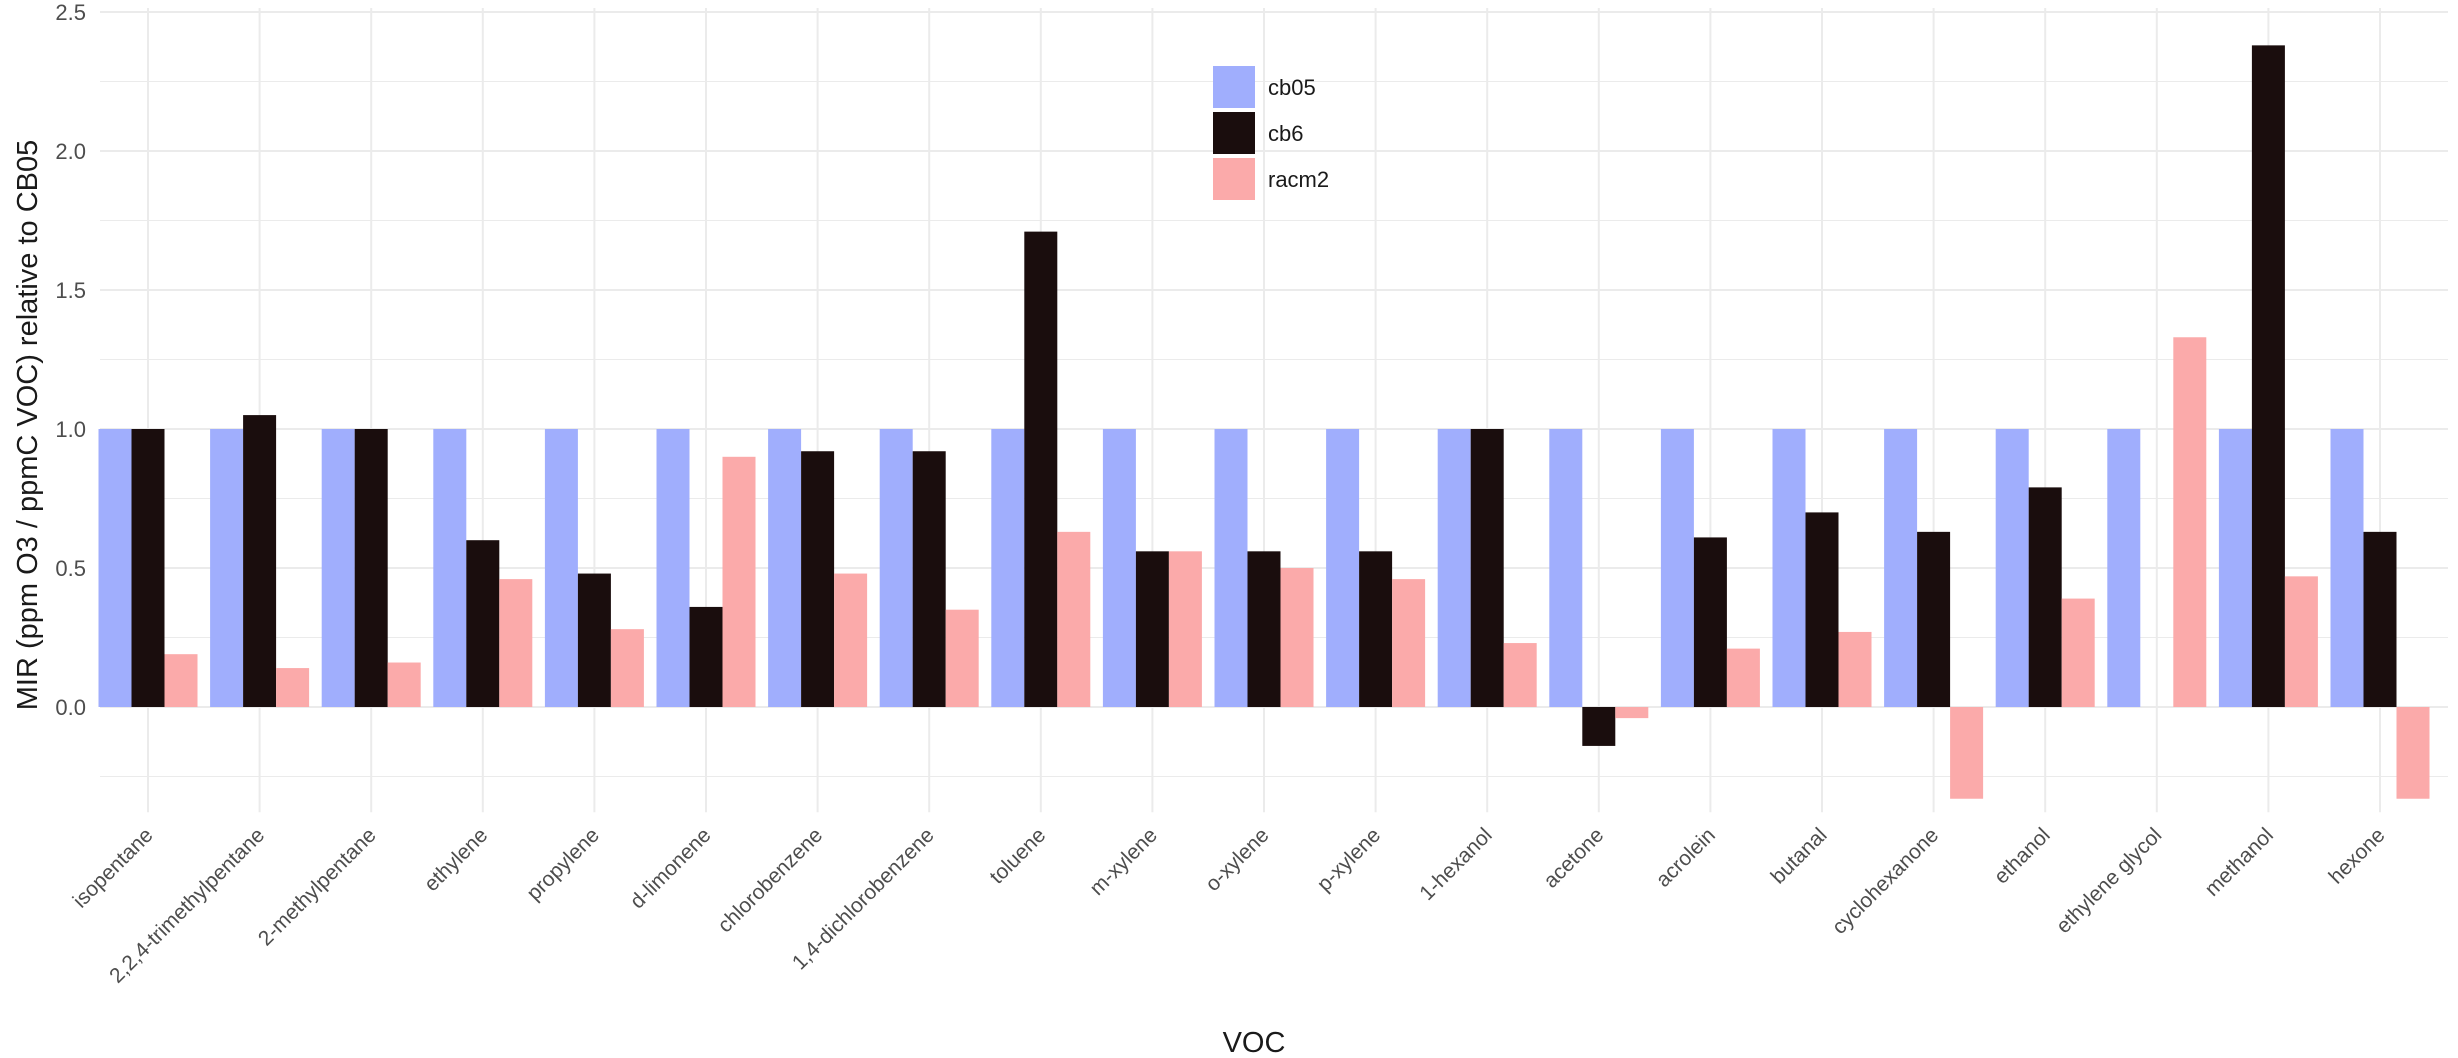 The image size is (2458, 1058). Describe the element at coordinates (1264, 629) in the screenshot. I see `bar-cb6-o-xylene` at that location.